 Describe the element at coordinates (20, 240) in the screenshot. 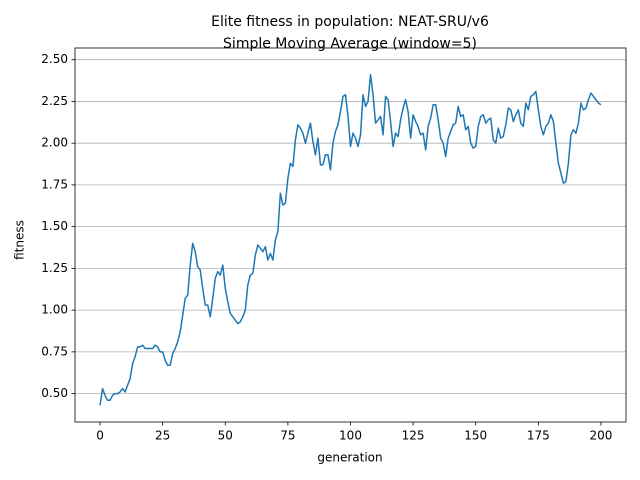

I see `y-axis-label: fitness` at that location.